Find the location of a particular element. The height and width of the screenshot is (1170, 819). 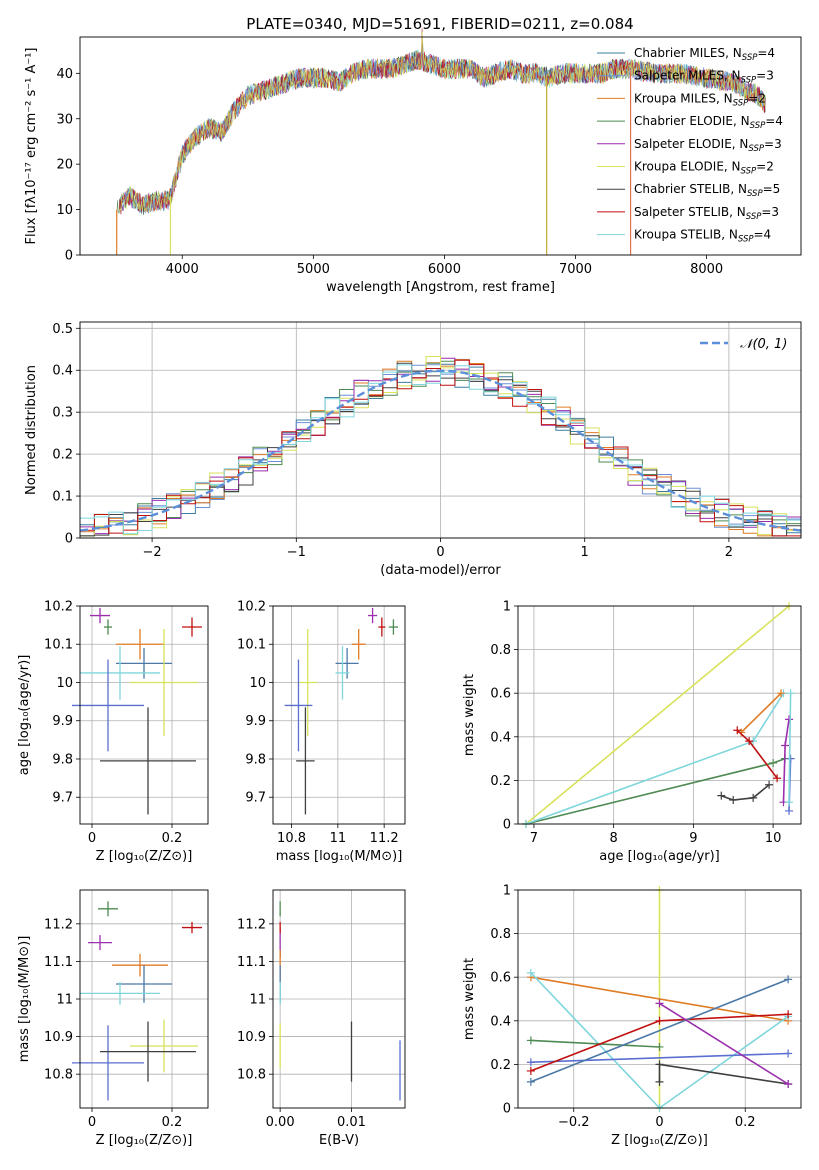

y-axis-label: Flux [fλ10⁻¹⁷ erg cm⁻² s⁻¹ A⁻¹] is located at coordinates (31, 146).